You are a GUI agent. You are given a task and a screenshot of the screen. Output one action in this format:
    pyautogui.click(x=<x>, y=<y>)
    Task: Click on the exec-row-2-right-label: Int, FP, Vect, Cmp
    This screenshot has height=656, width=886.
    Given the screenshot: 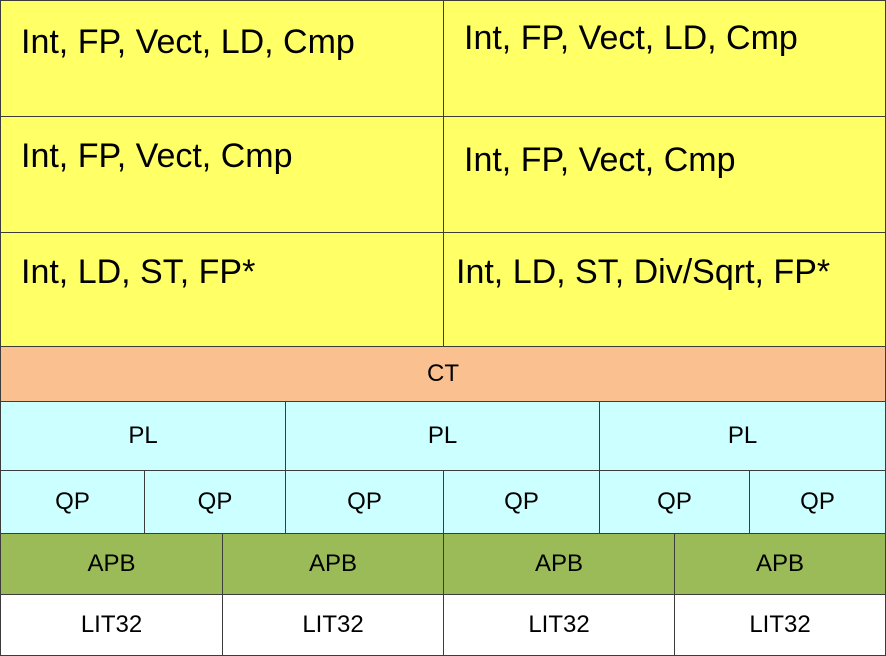 What is the action you would take?
    pyautogui.click(x=600, y=160)
    